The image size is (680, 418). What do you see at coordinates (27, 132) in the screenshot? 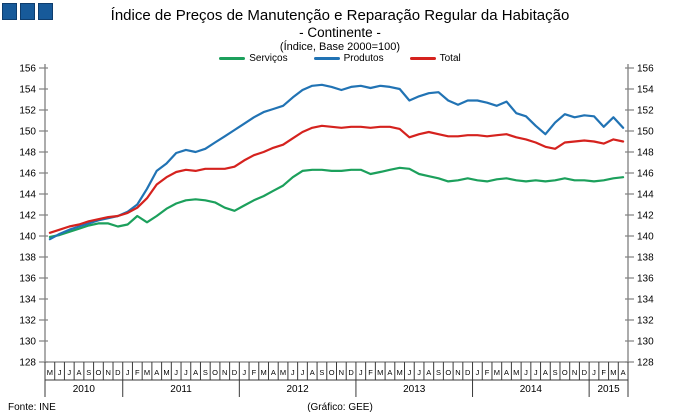
I see `y-tick-label-left: 150` at bounding box center [27, 132].